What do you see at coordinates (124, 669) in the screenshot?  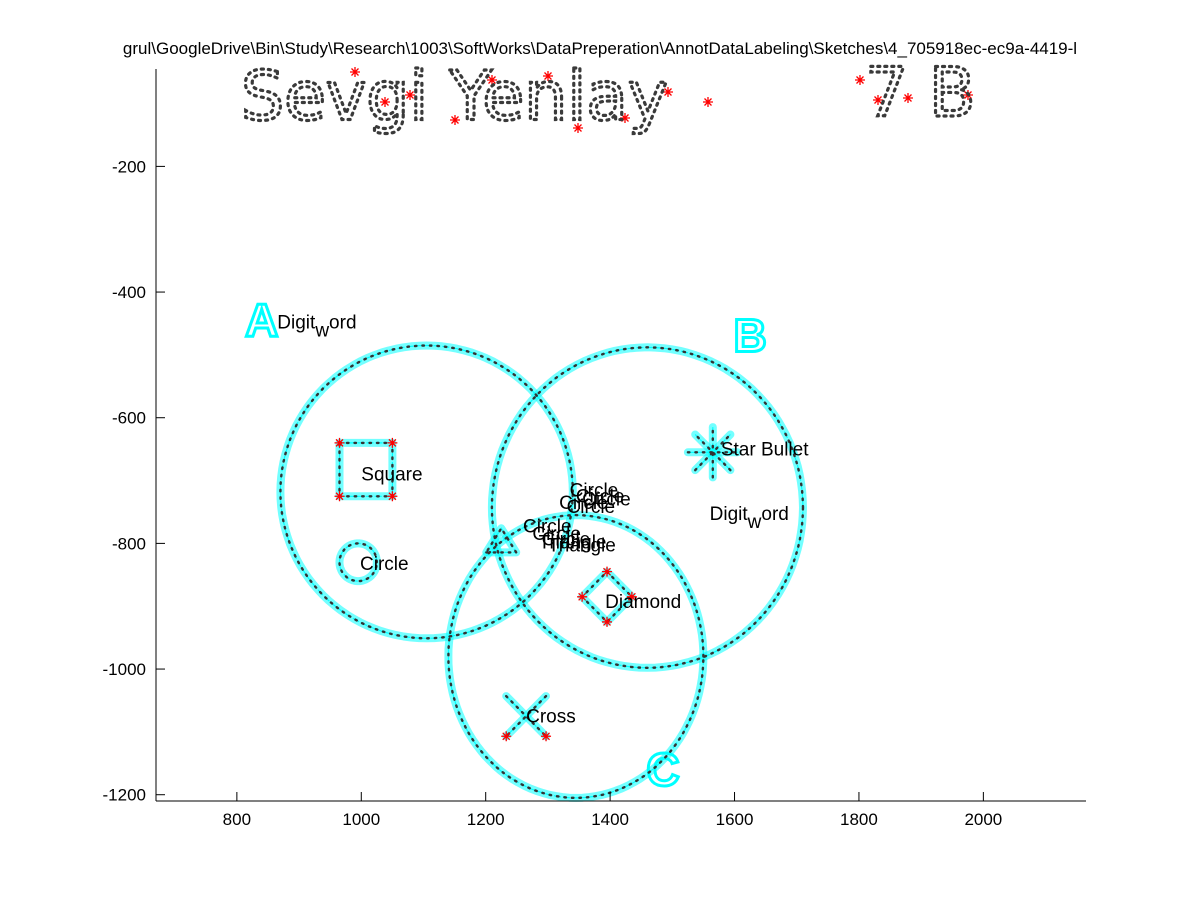 I see `y-tick-label: -1000` at bounding box center [124, 669].